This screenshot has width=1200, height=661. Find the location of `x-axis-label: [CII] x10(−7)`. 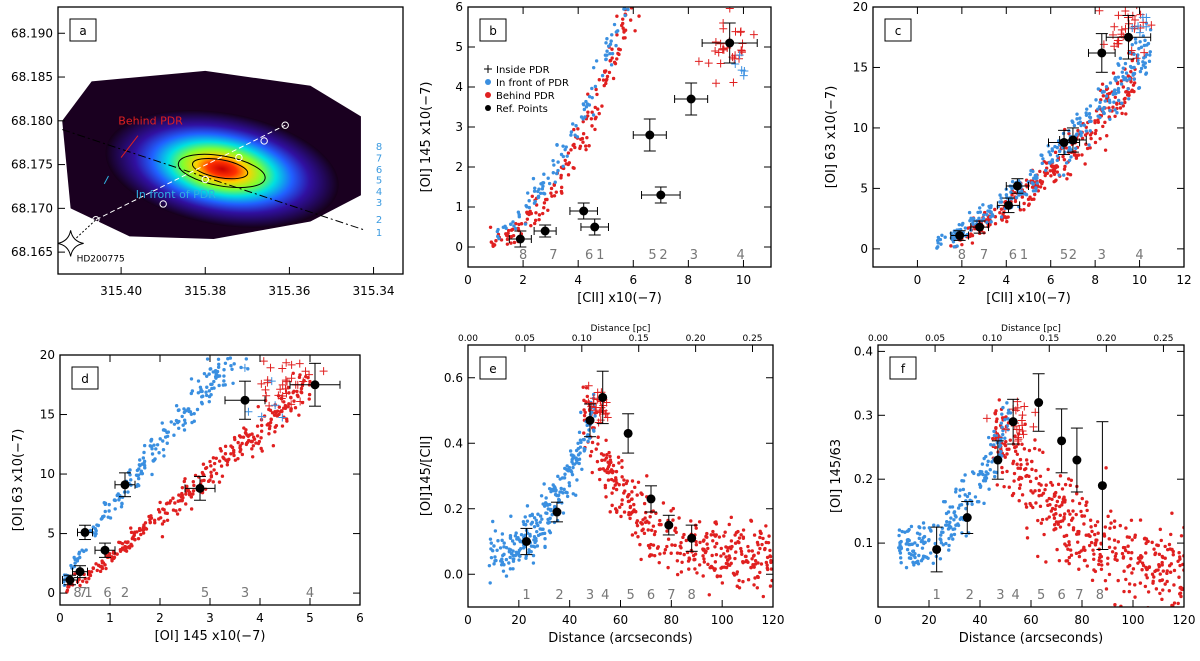

x-axis-label: [CII] x10(−7) is located at coordinates (619, 298).